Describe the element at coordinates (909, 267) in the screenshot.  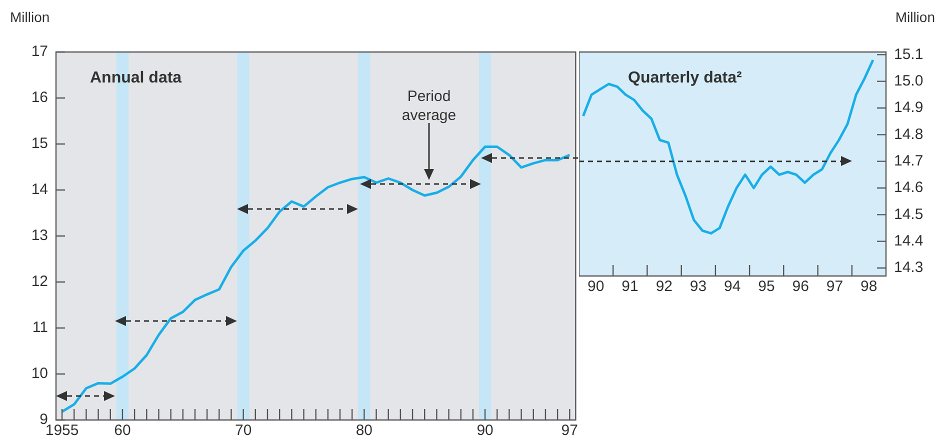
I see `y2-tick-label: 14.3` at that location.